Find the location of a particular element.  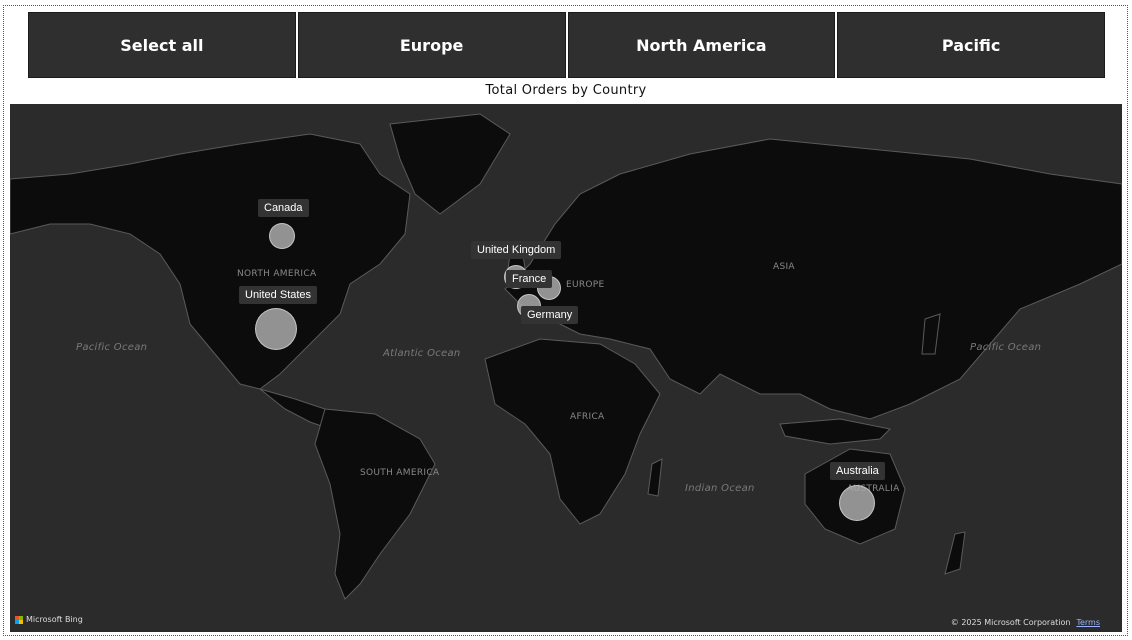

copyright-text: © 2025 Microsoft Corporation is located at coordinates (1010, 622).